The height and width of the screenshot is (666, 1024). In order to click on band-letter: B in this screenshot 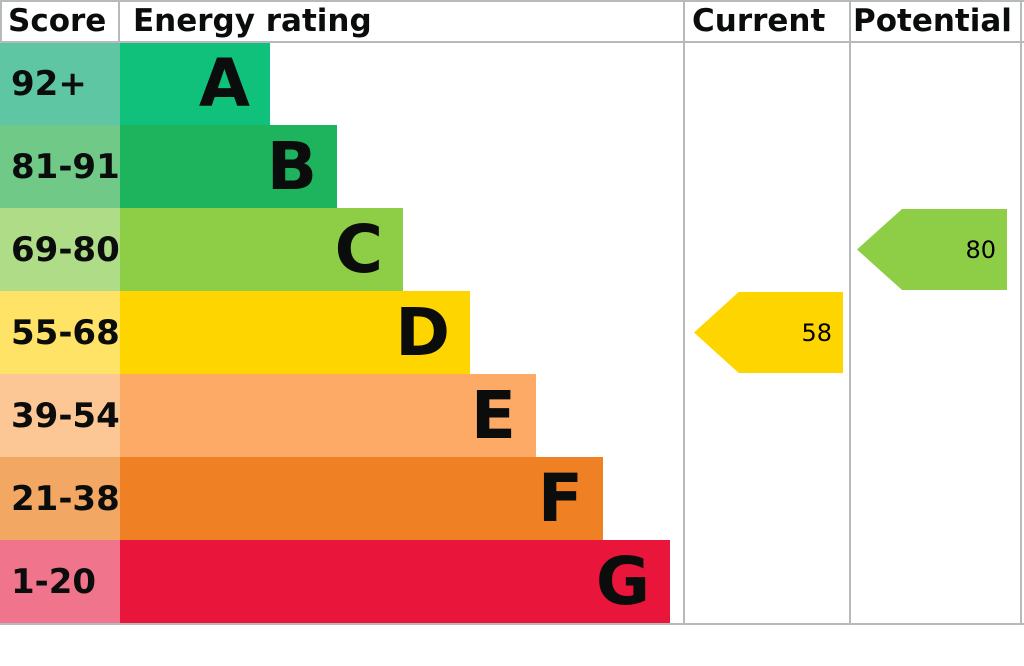, I will do `click(291, 166)`.